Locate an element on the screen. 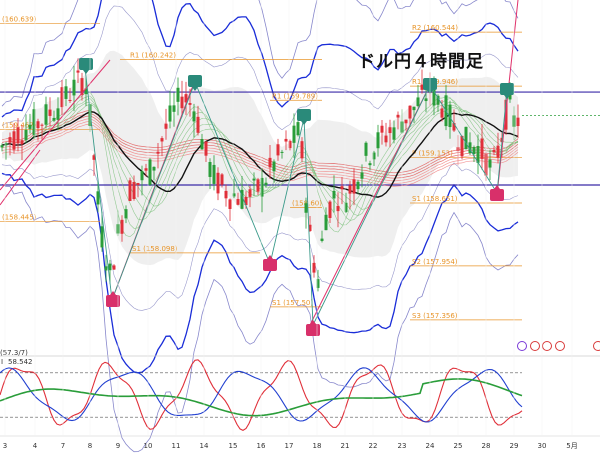  swing-low-marker is located at coordinates (113, 301).